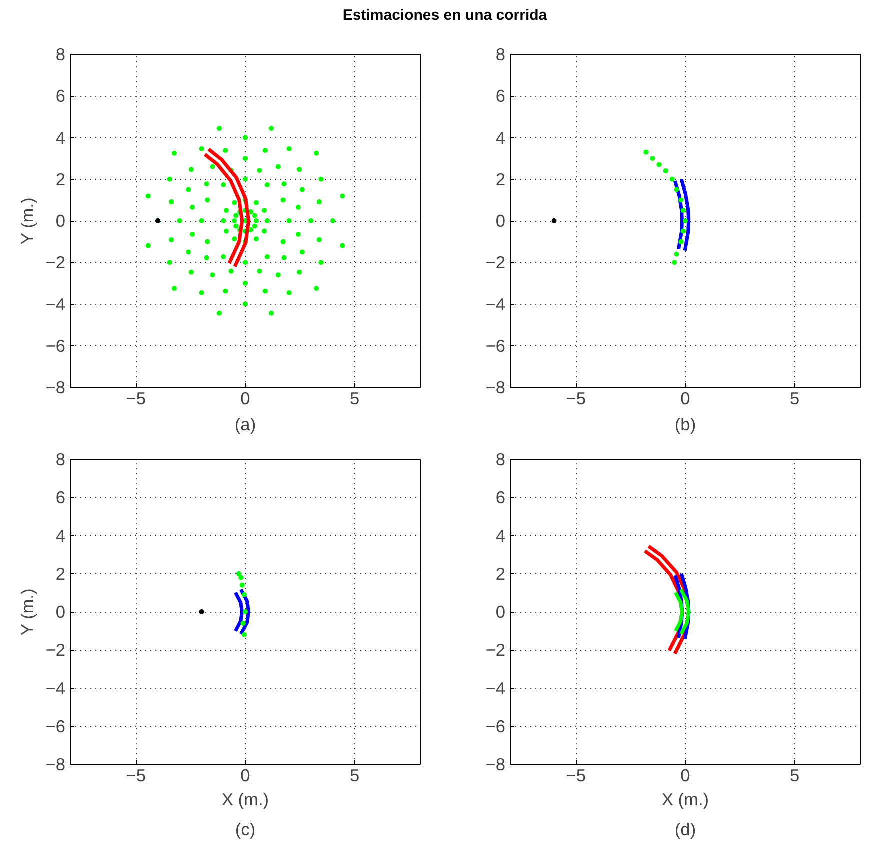 The image size is (880, 864). I want to click on text: (a), so click(245, 424).